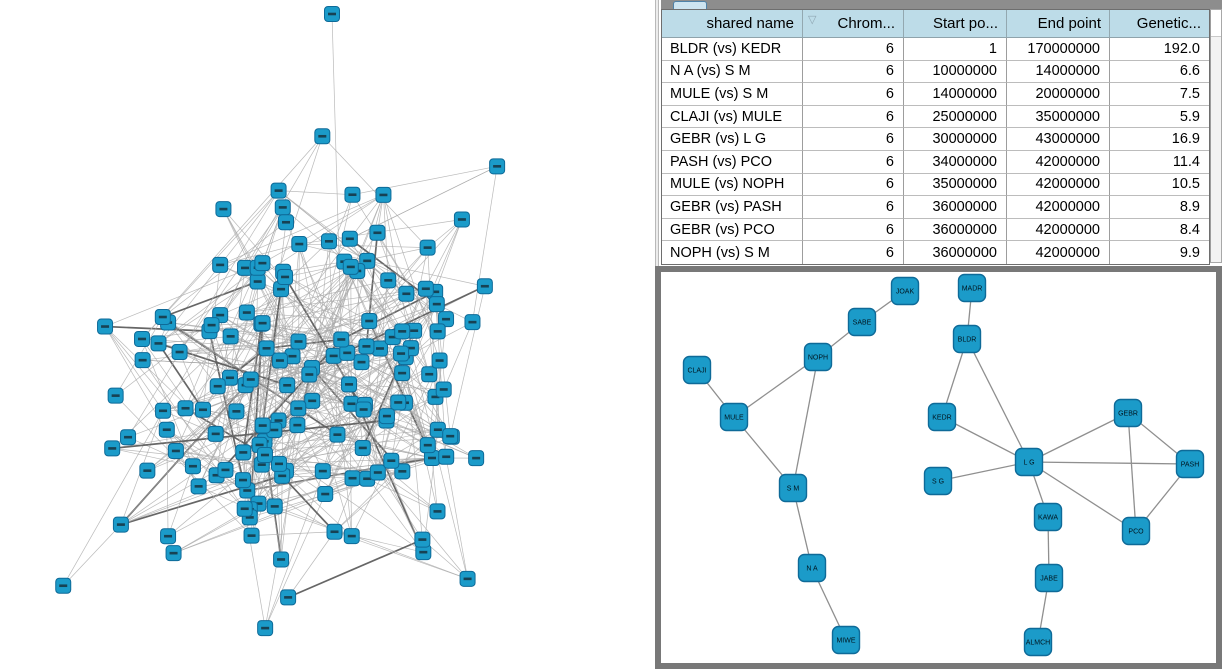  Describe the element at coordinates (734, 417) in the screenshot. I see `network-node: MULE` at that location.